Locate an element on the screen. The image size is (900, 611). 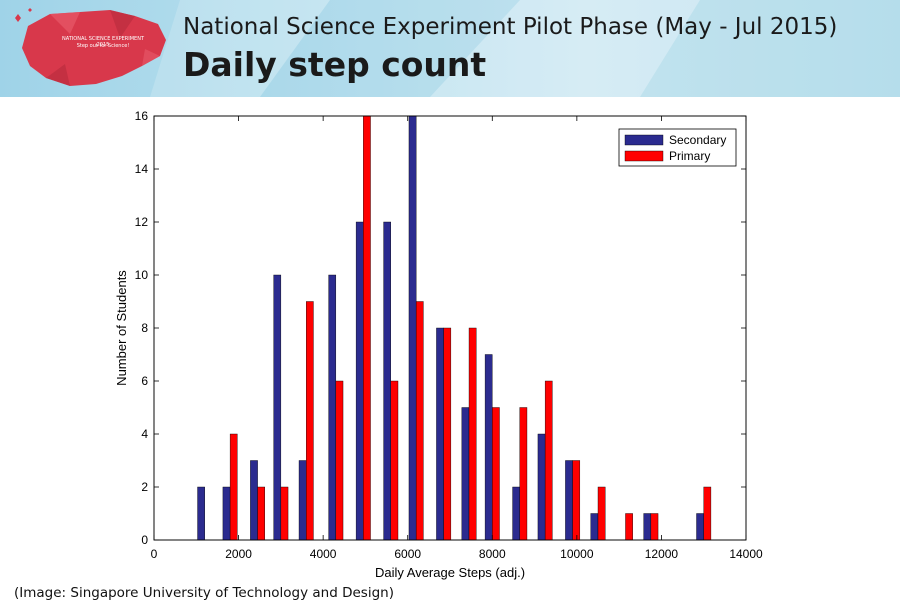
y-tick-label: 10 is located at coordinates (142, 275).